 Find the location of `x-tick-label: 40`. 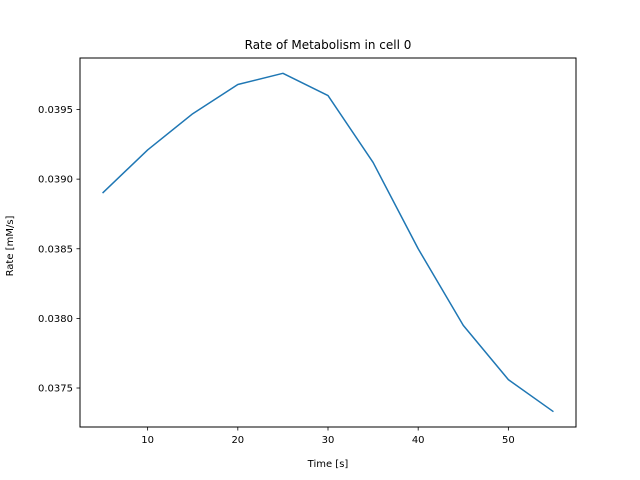

x-tick-label: 40 is located at coordinates (418, 440).